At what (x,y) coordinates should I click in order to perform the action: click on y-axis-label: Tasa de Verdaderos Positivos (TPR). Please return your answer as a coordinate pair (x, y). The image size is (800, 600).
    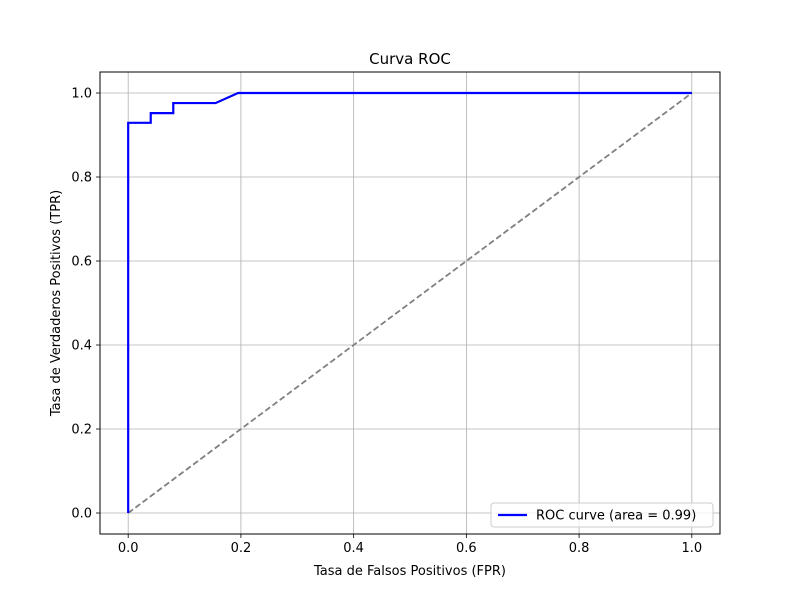
    Looking at the image, I should click on (56, 303).